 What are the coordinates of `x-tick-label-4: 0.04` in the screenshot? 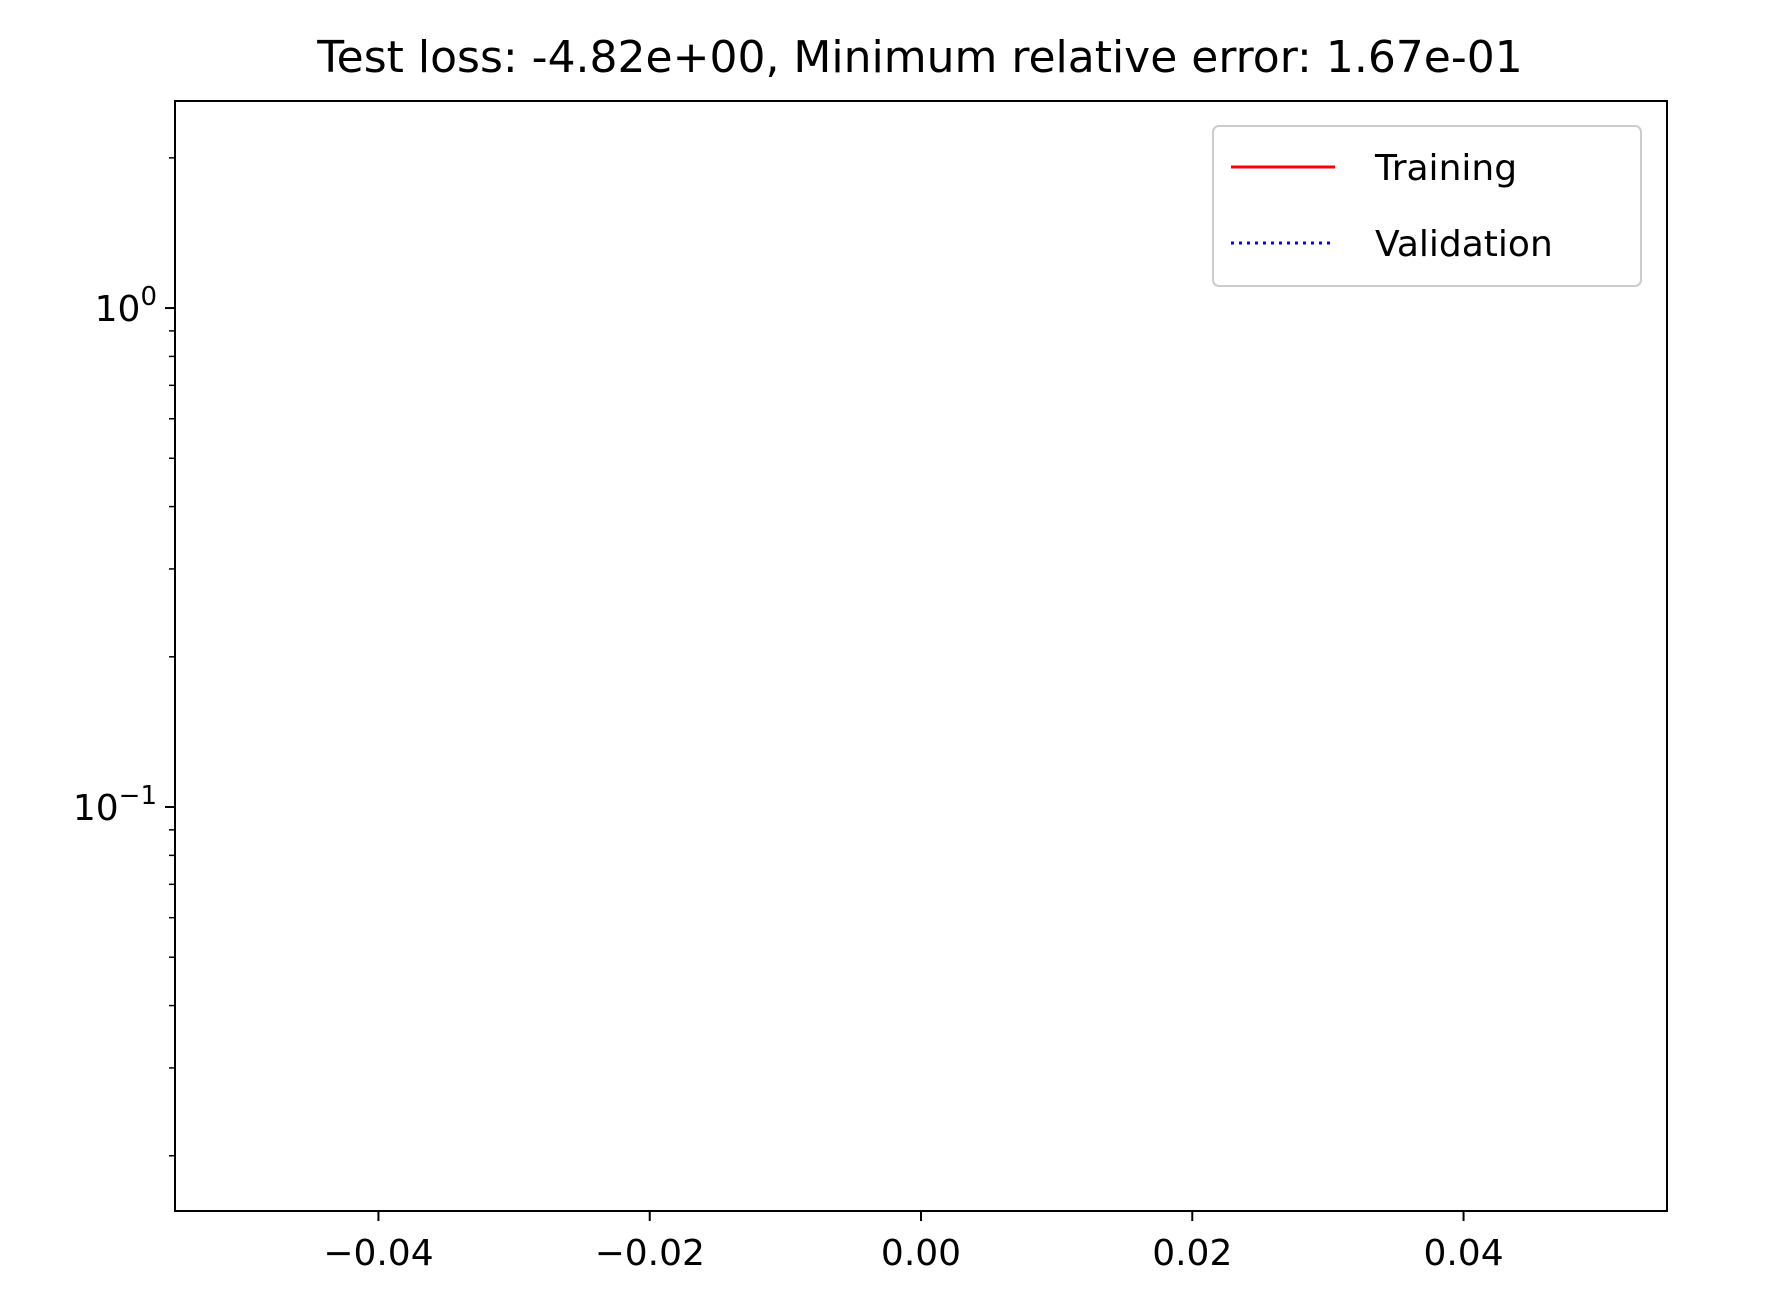 It's located at (1463, 1253).